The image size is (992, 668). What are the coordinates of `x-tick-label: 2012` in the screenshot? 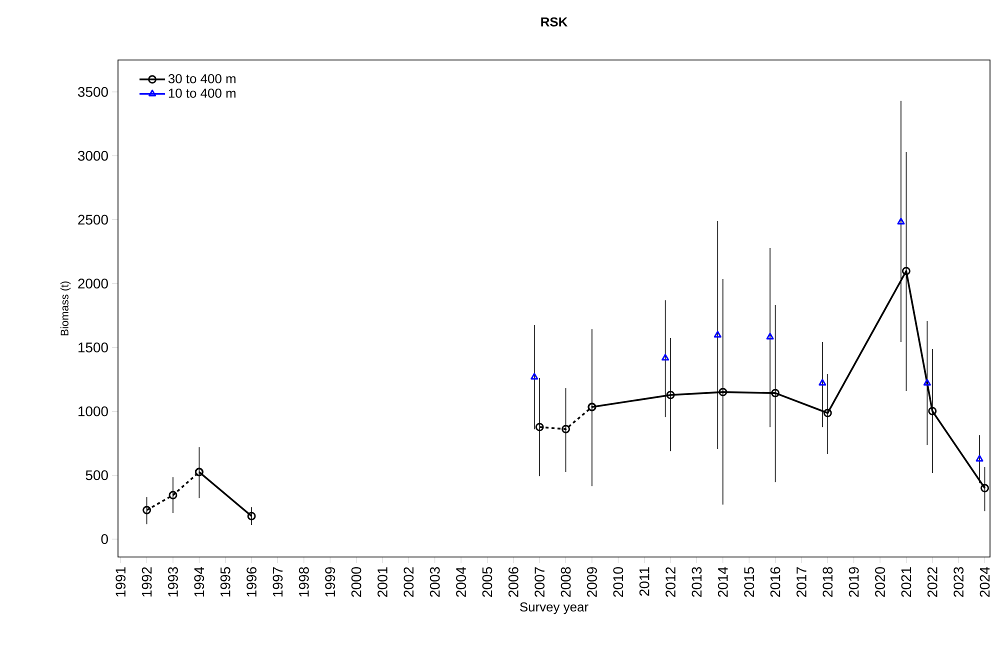 It's located at (671, 582).